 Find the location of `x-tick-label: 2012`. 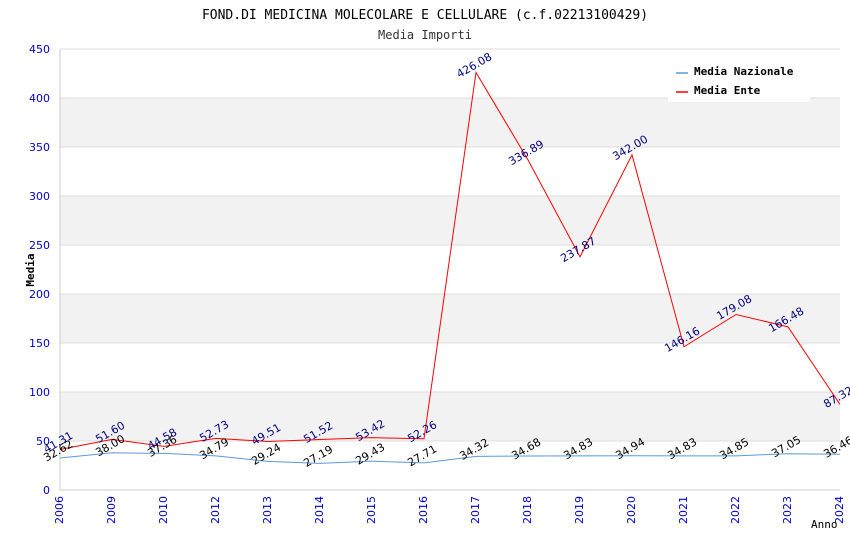

x-tick-label: 2012 is located at coordinates (215, 510).